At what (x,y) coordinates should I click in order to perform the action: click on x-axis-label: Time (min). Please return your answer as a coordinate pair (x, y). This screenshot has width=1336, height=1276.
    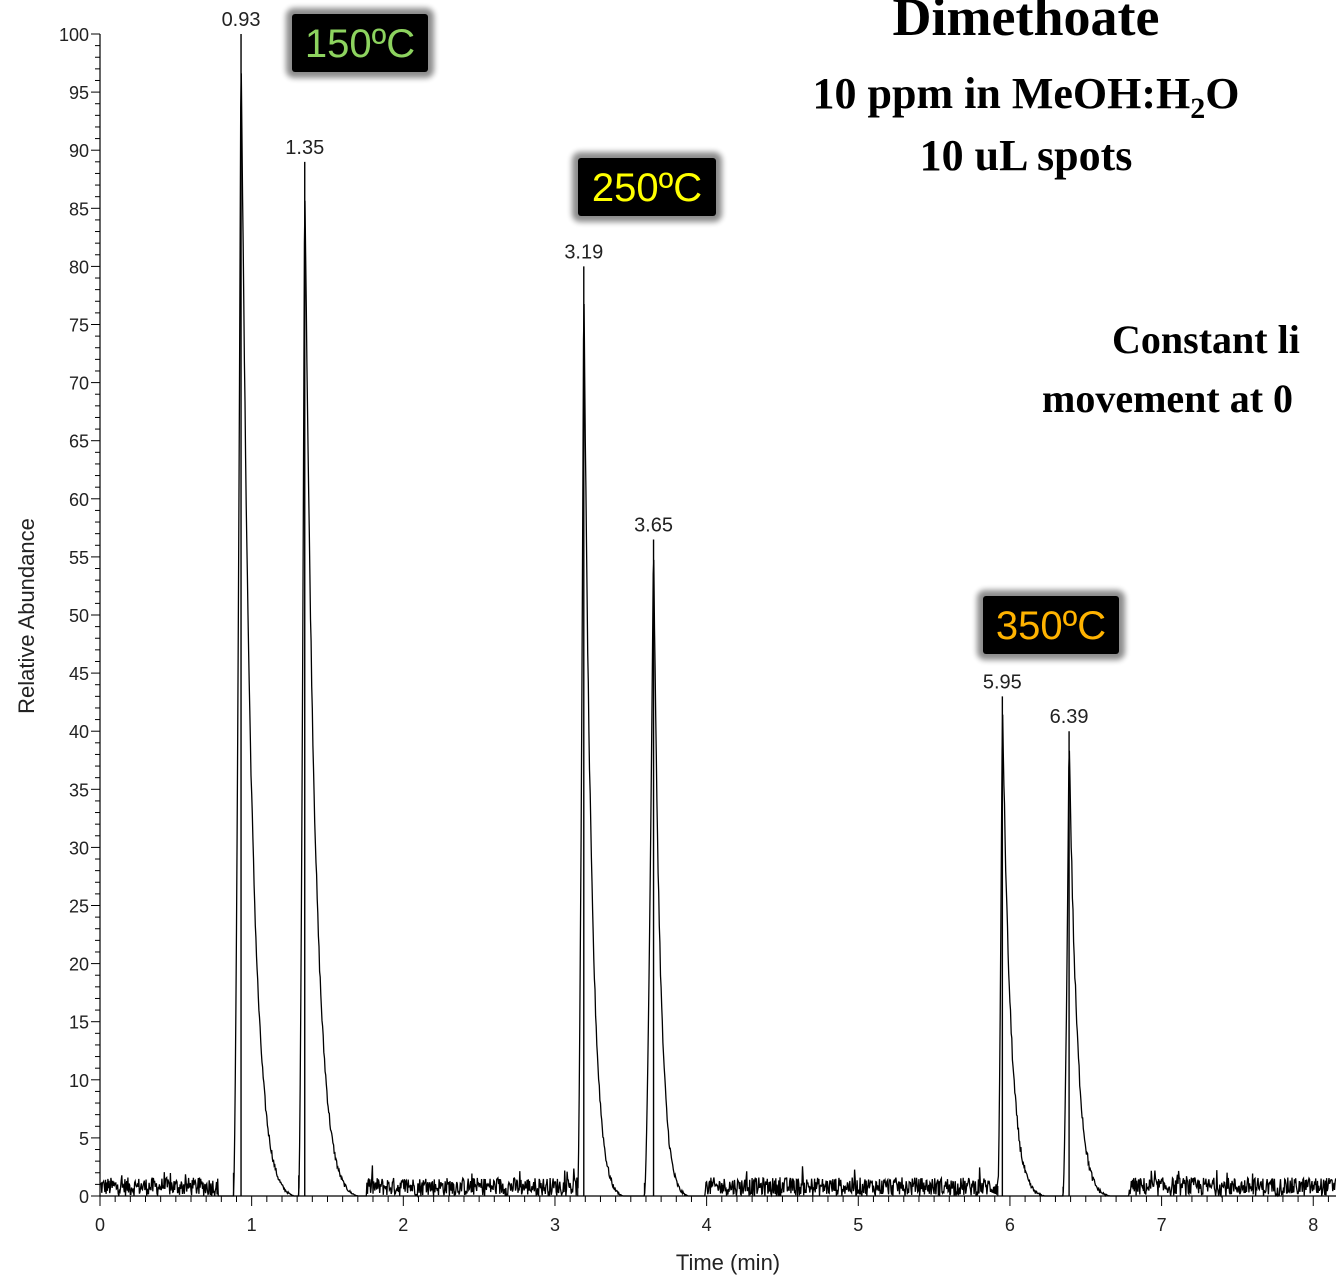
    Looking at the image, I should click on (728, 1262).